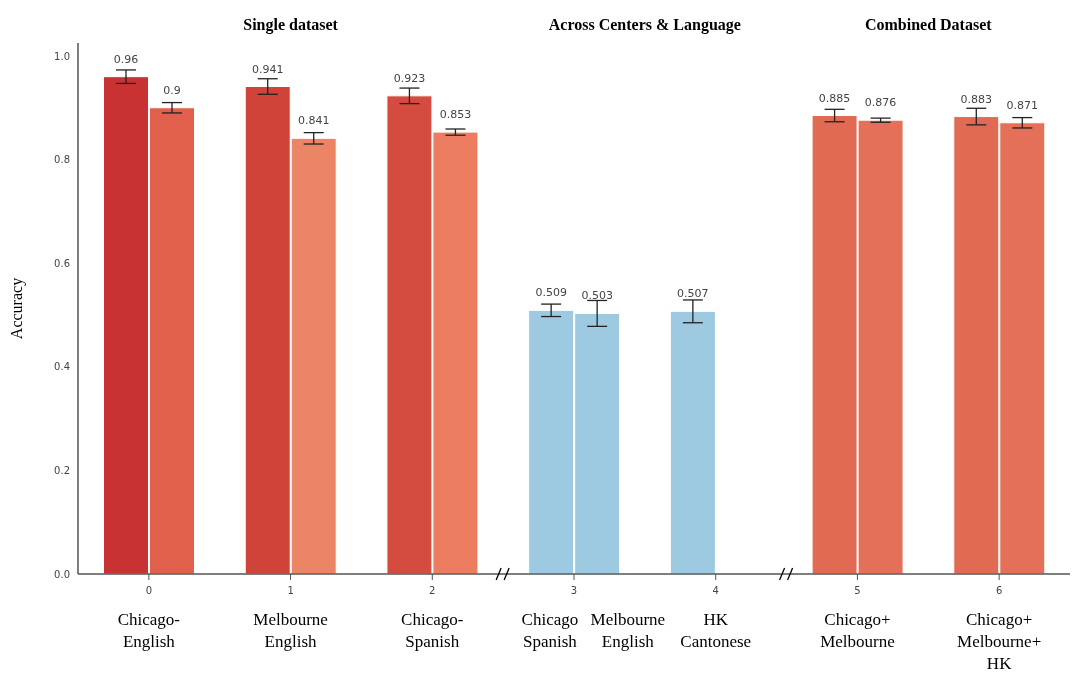 The image size is (1088, 686). What do you see at coordinates (880, 103) in the screenshot?
I see `data-label: 0.876` at bounding box center [880, 103].